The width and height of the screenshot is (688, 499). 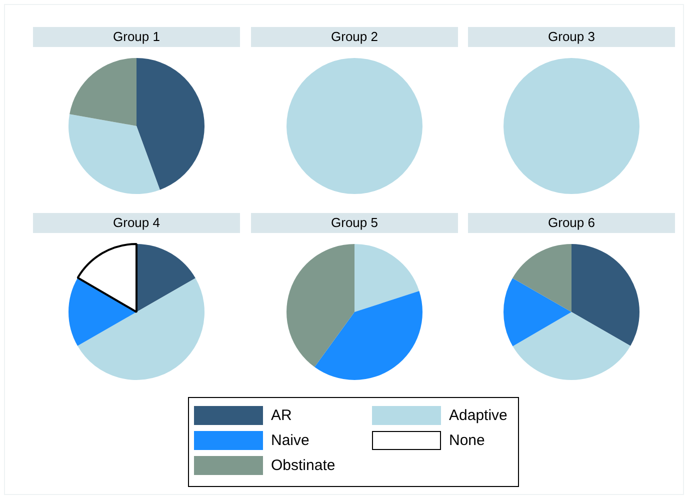 What do you see at coordinates (571, 223) in the screenshot?
I see `slice-label: Group 6` at bounding box center [571, 223].